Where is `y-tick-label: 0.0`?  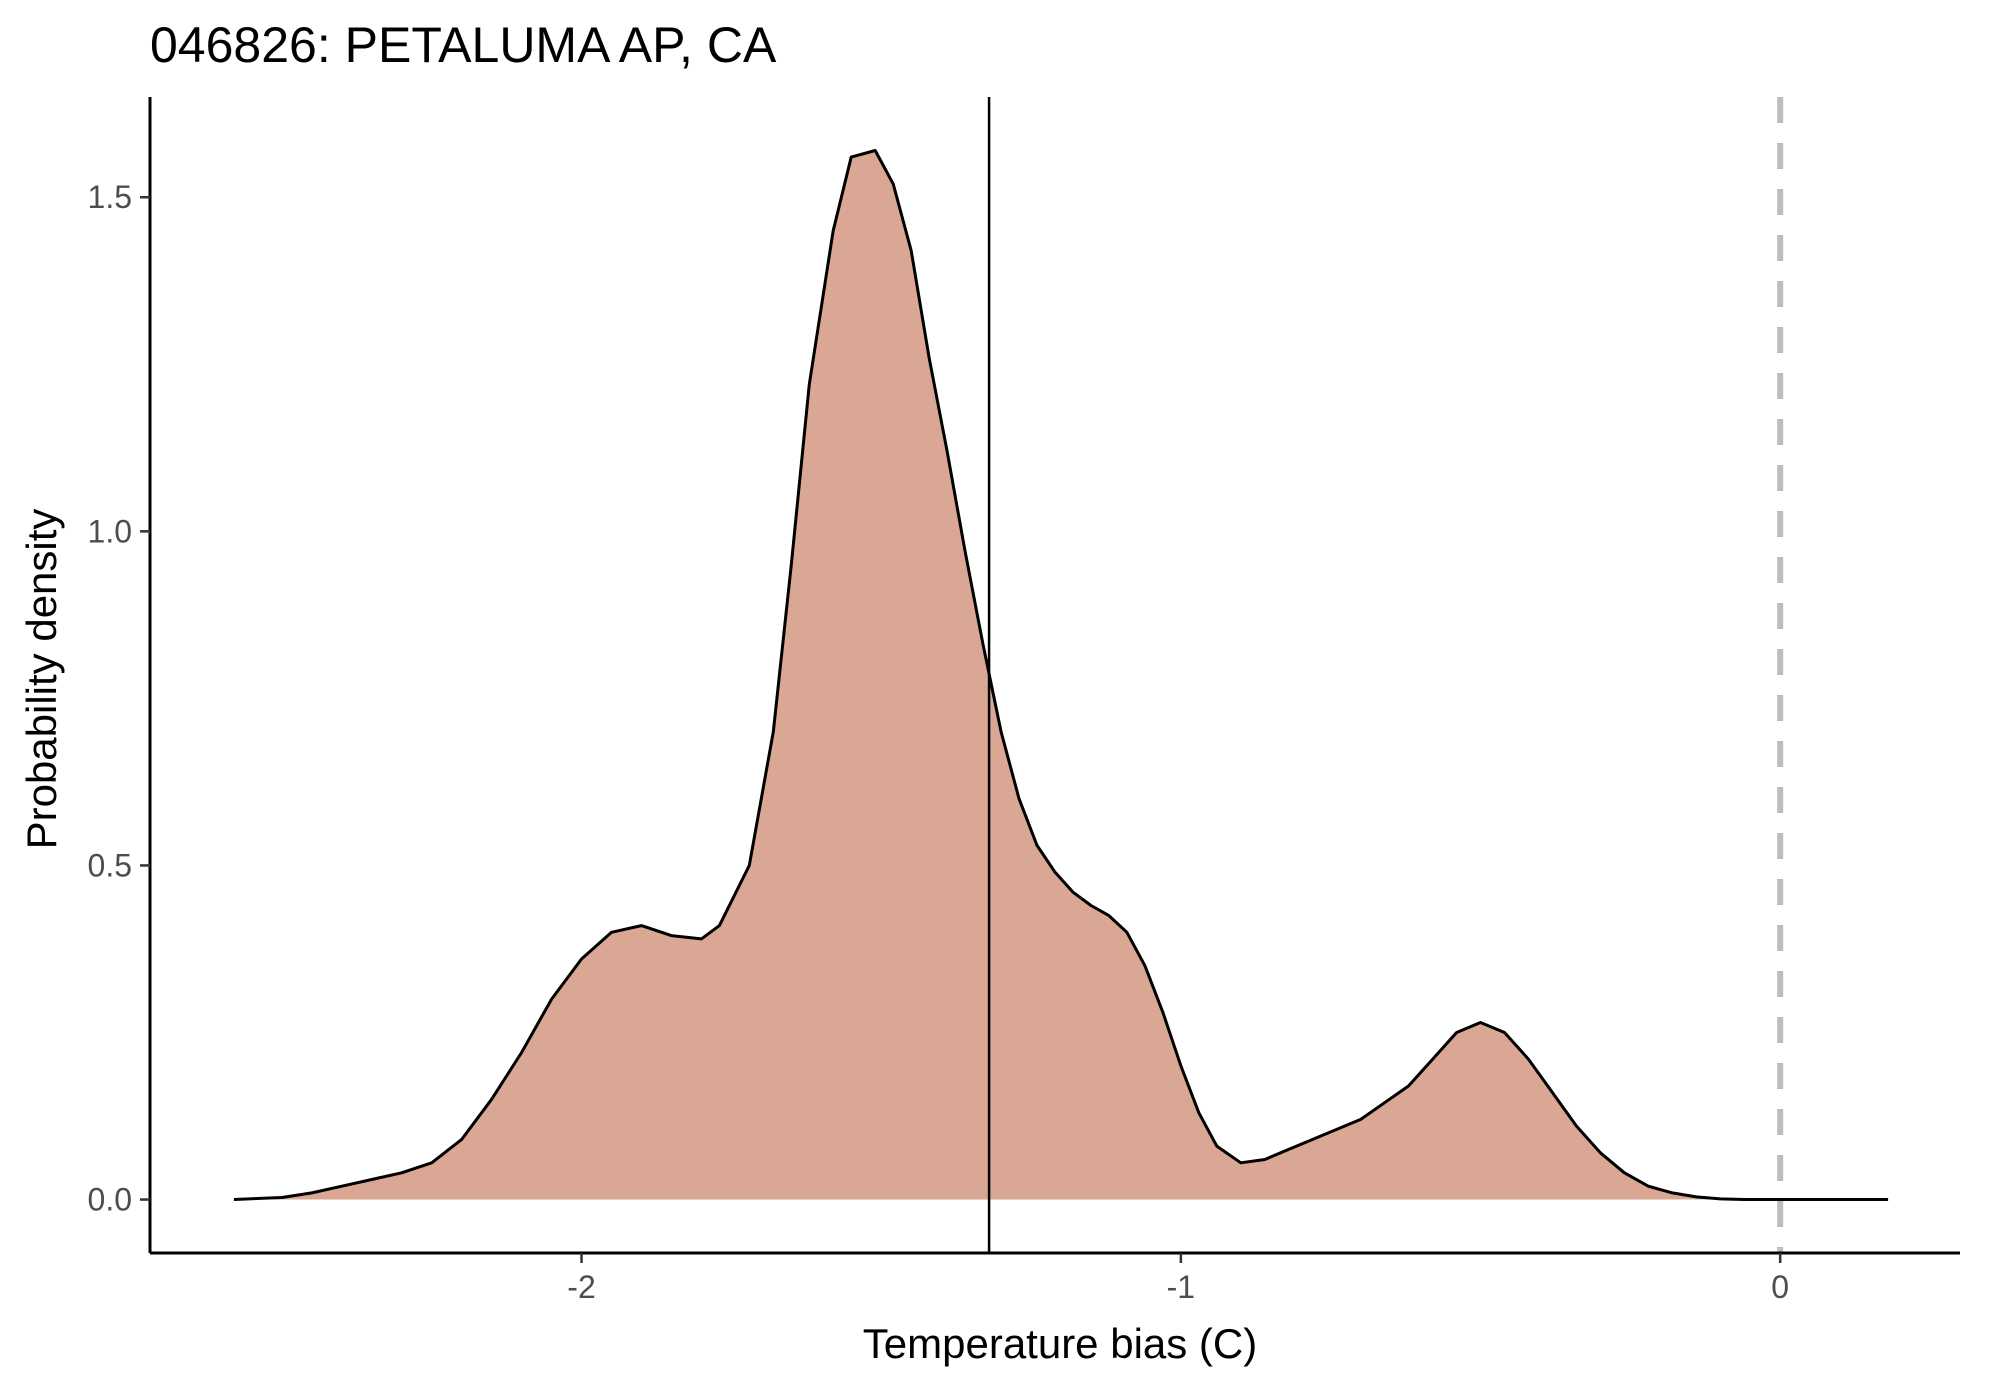
y-tick-label: 0.0 is located at coordinates (110, 1200).